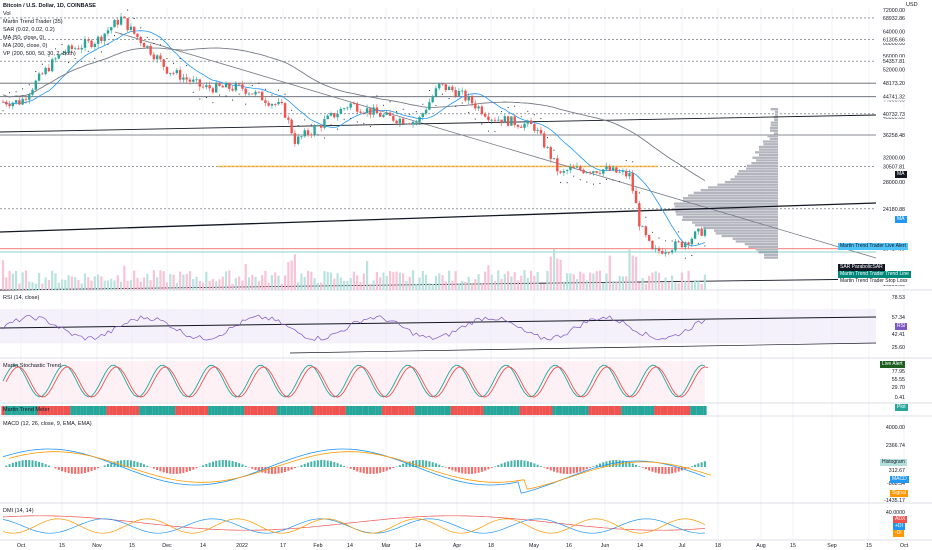 Image resolution: width=932 pixels, height=550 pixels. Describe the element at coordinates (24, 38) in the screenshot. I see `indicator-ma50: MA (50, close, 0)` at that location.